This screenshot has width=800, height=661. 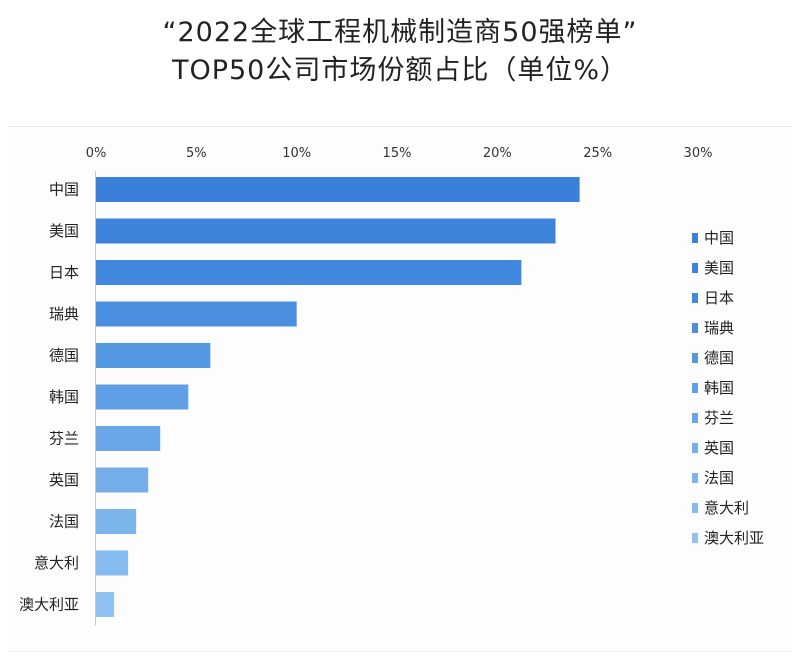 What do you see at coordinates (698, 153) in the screenshot?
I see `x-tick-label: 30%` at bounding box center [698, 153].